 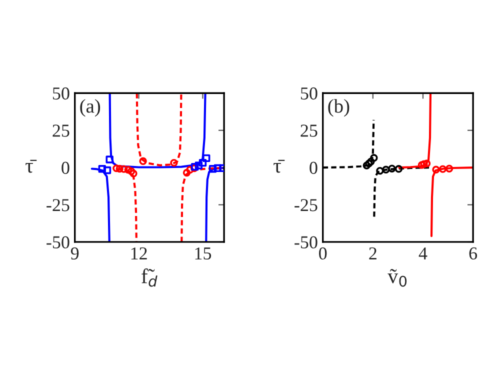 I want to click on annotation: (b), so click(x=339, y=108).